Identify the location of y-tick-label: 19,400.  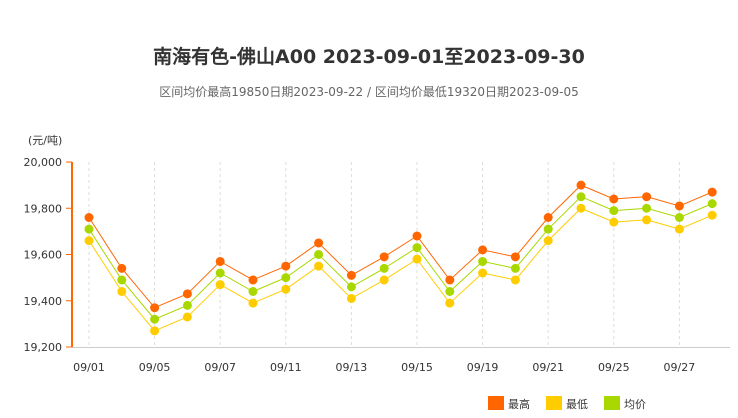
(43, 301).